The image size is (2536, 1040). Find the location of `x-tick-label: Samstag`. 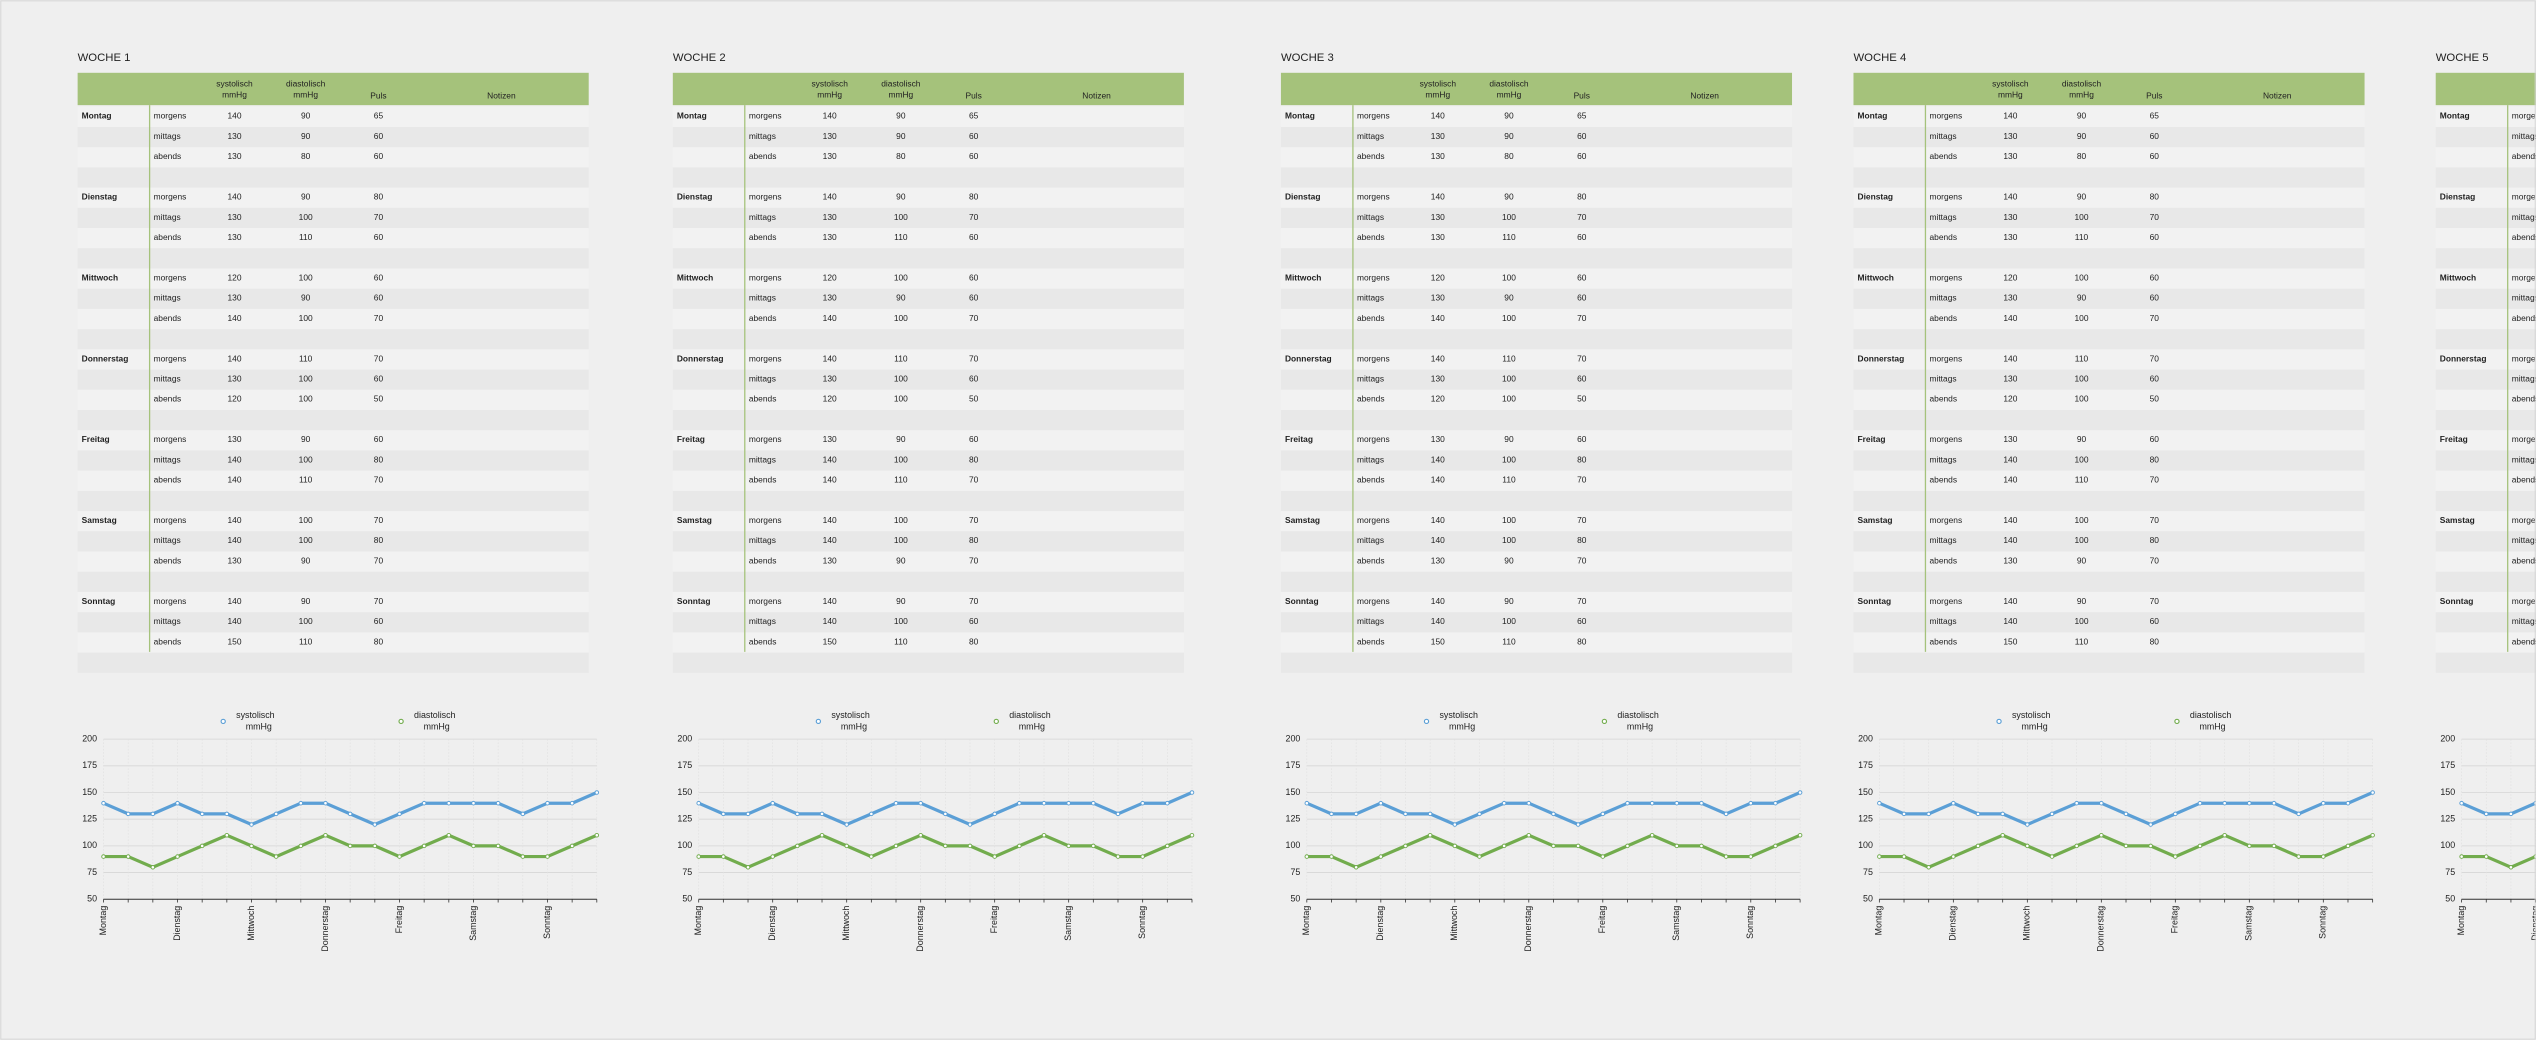

x-tick-label: Samstag is located at coordinates (2249, 923).